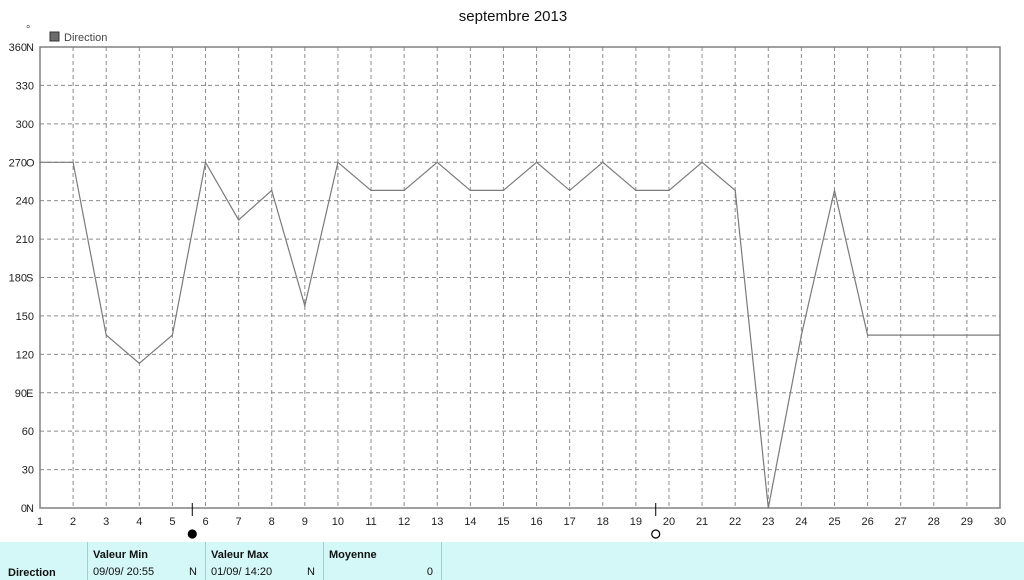 Image resolution: width=1024 pixels, height=580 pixels. What do you see at coordinates (25, 125) in the screenshot?
I see `y-tick-label: 300` at bounding box center [25, 125].